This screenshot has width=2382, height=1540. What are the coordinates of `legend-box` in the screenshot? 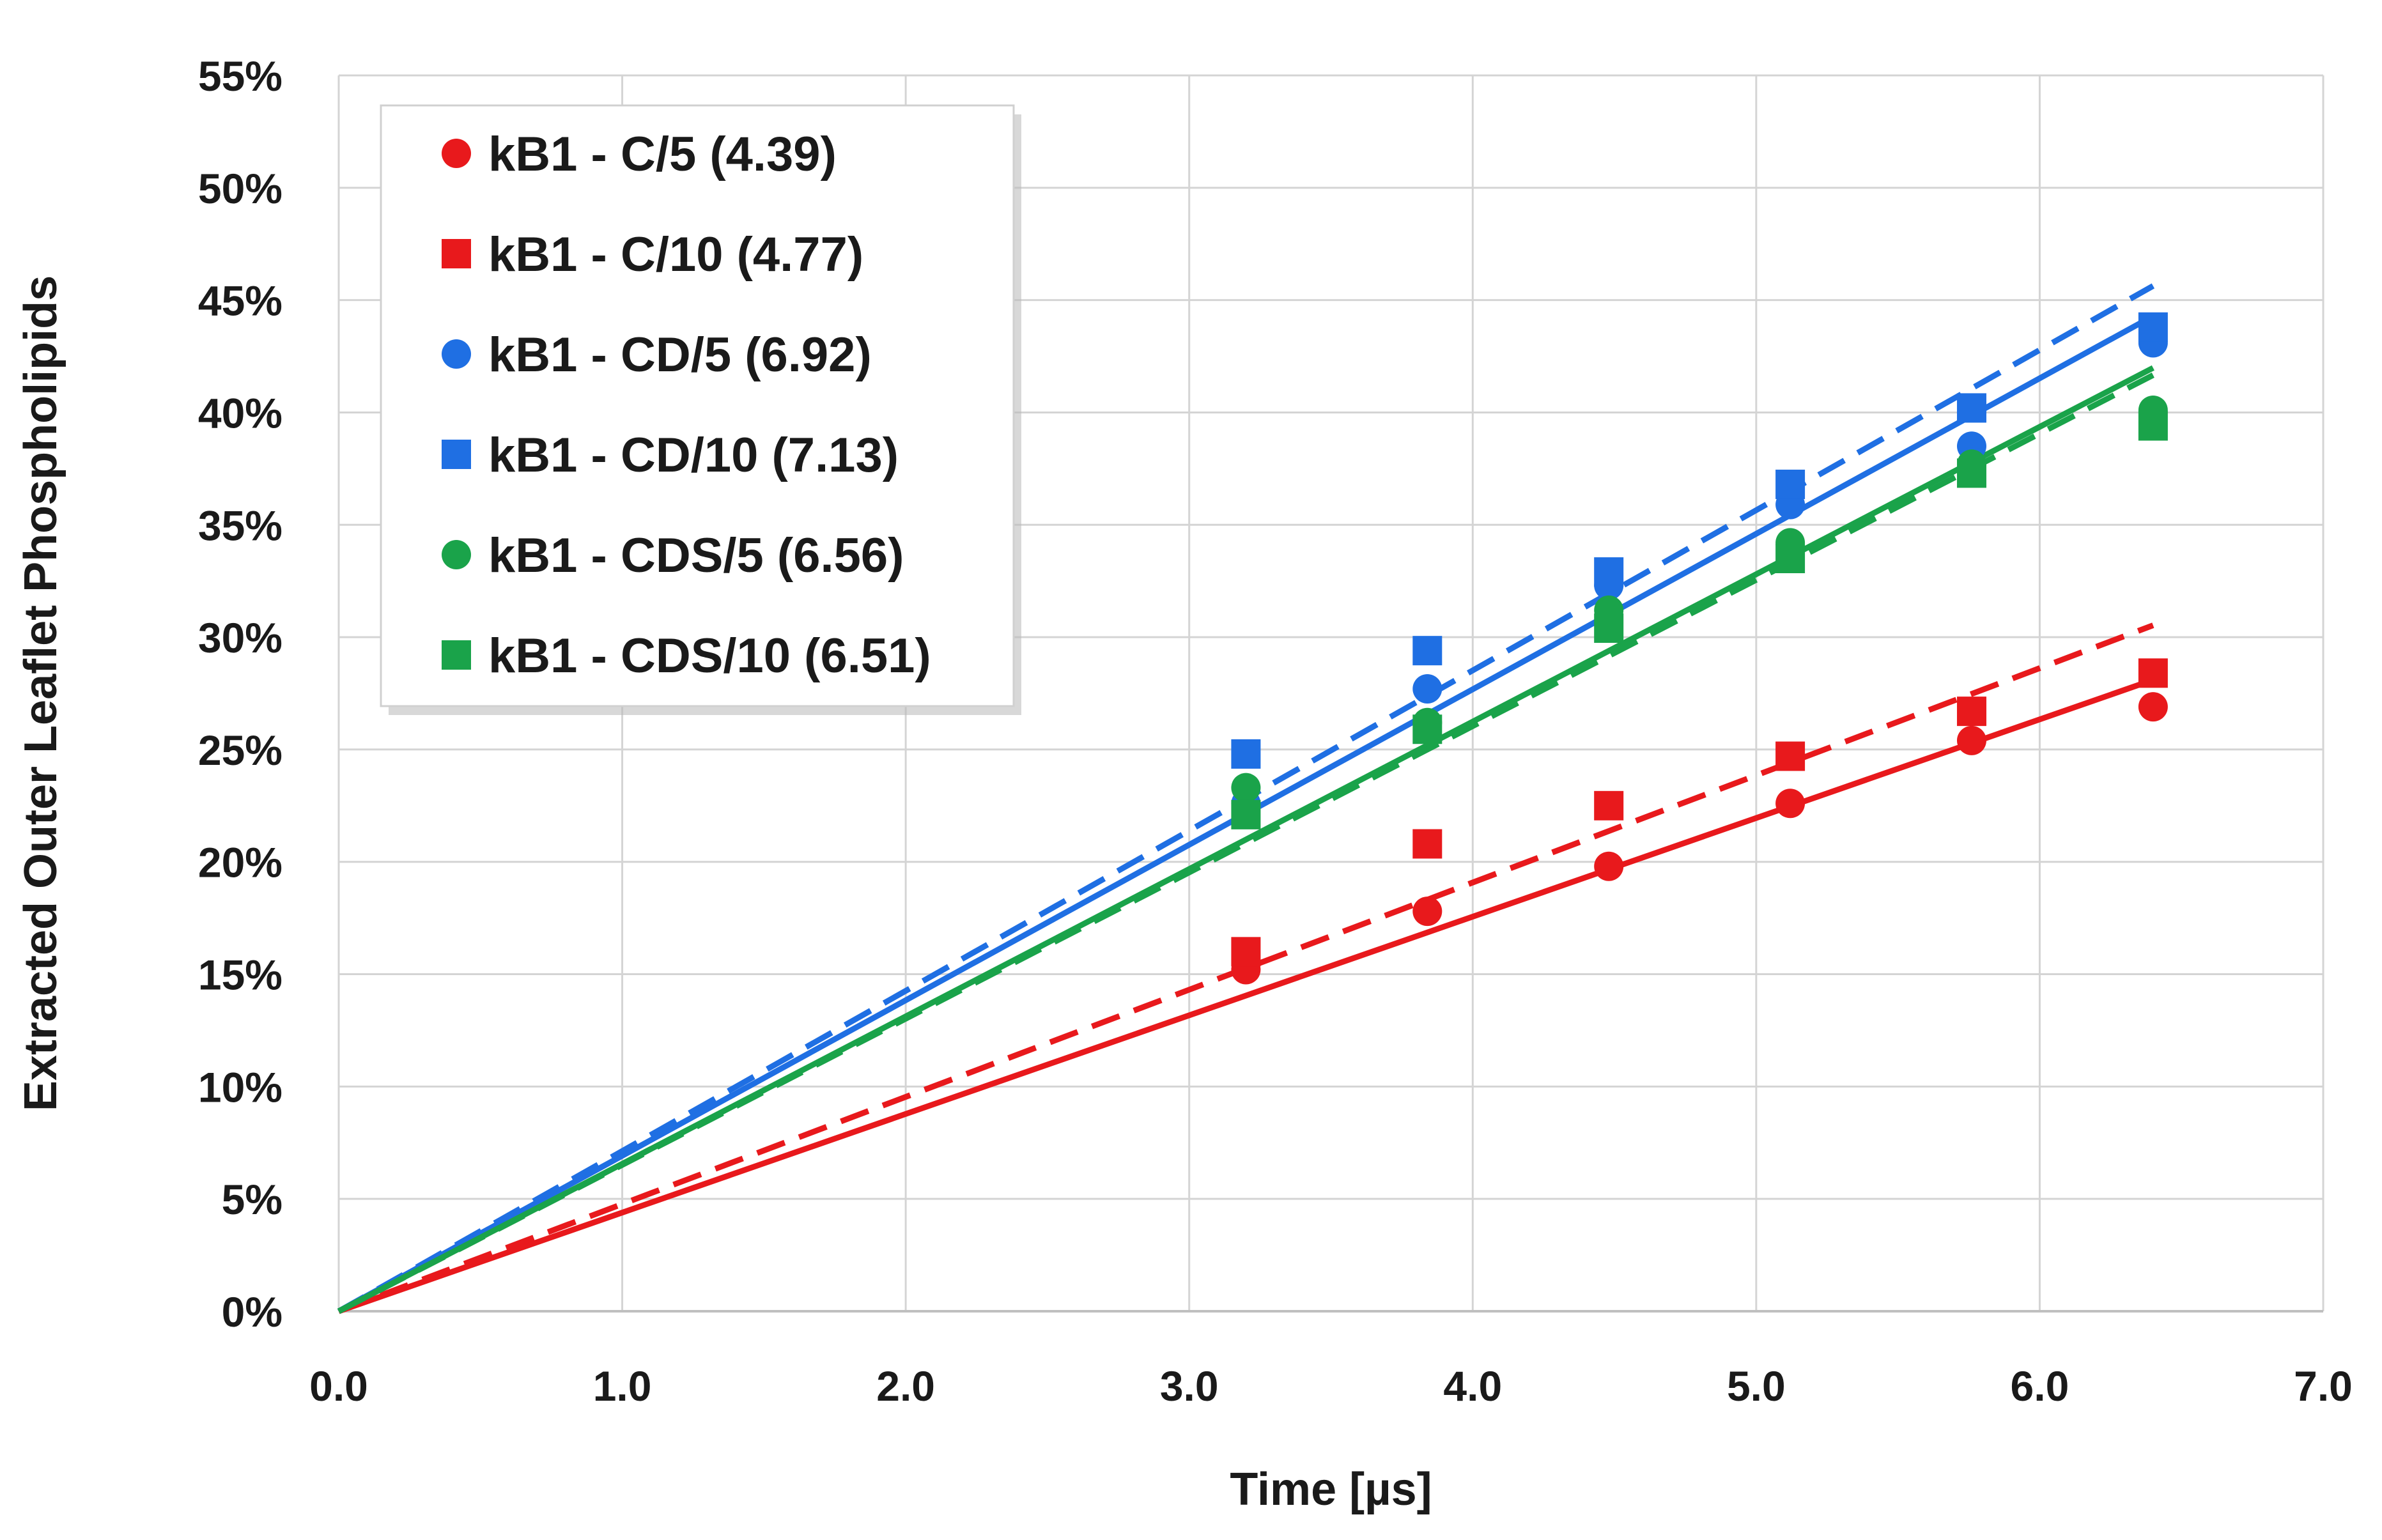 It's located at (697, 405).